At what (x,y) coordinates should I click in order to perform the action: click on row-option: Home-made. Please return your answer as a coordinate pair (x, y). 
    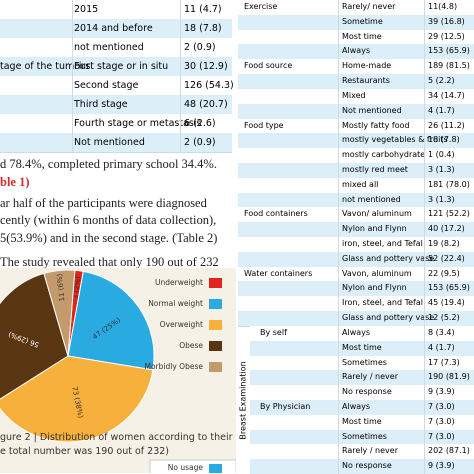
    Looking at the image, I should click on (367, 66).